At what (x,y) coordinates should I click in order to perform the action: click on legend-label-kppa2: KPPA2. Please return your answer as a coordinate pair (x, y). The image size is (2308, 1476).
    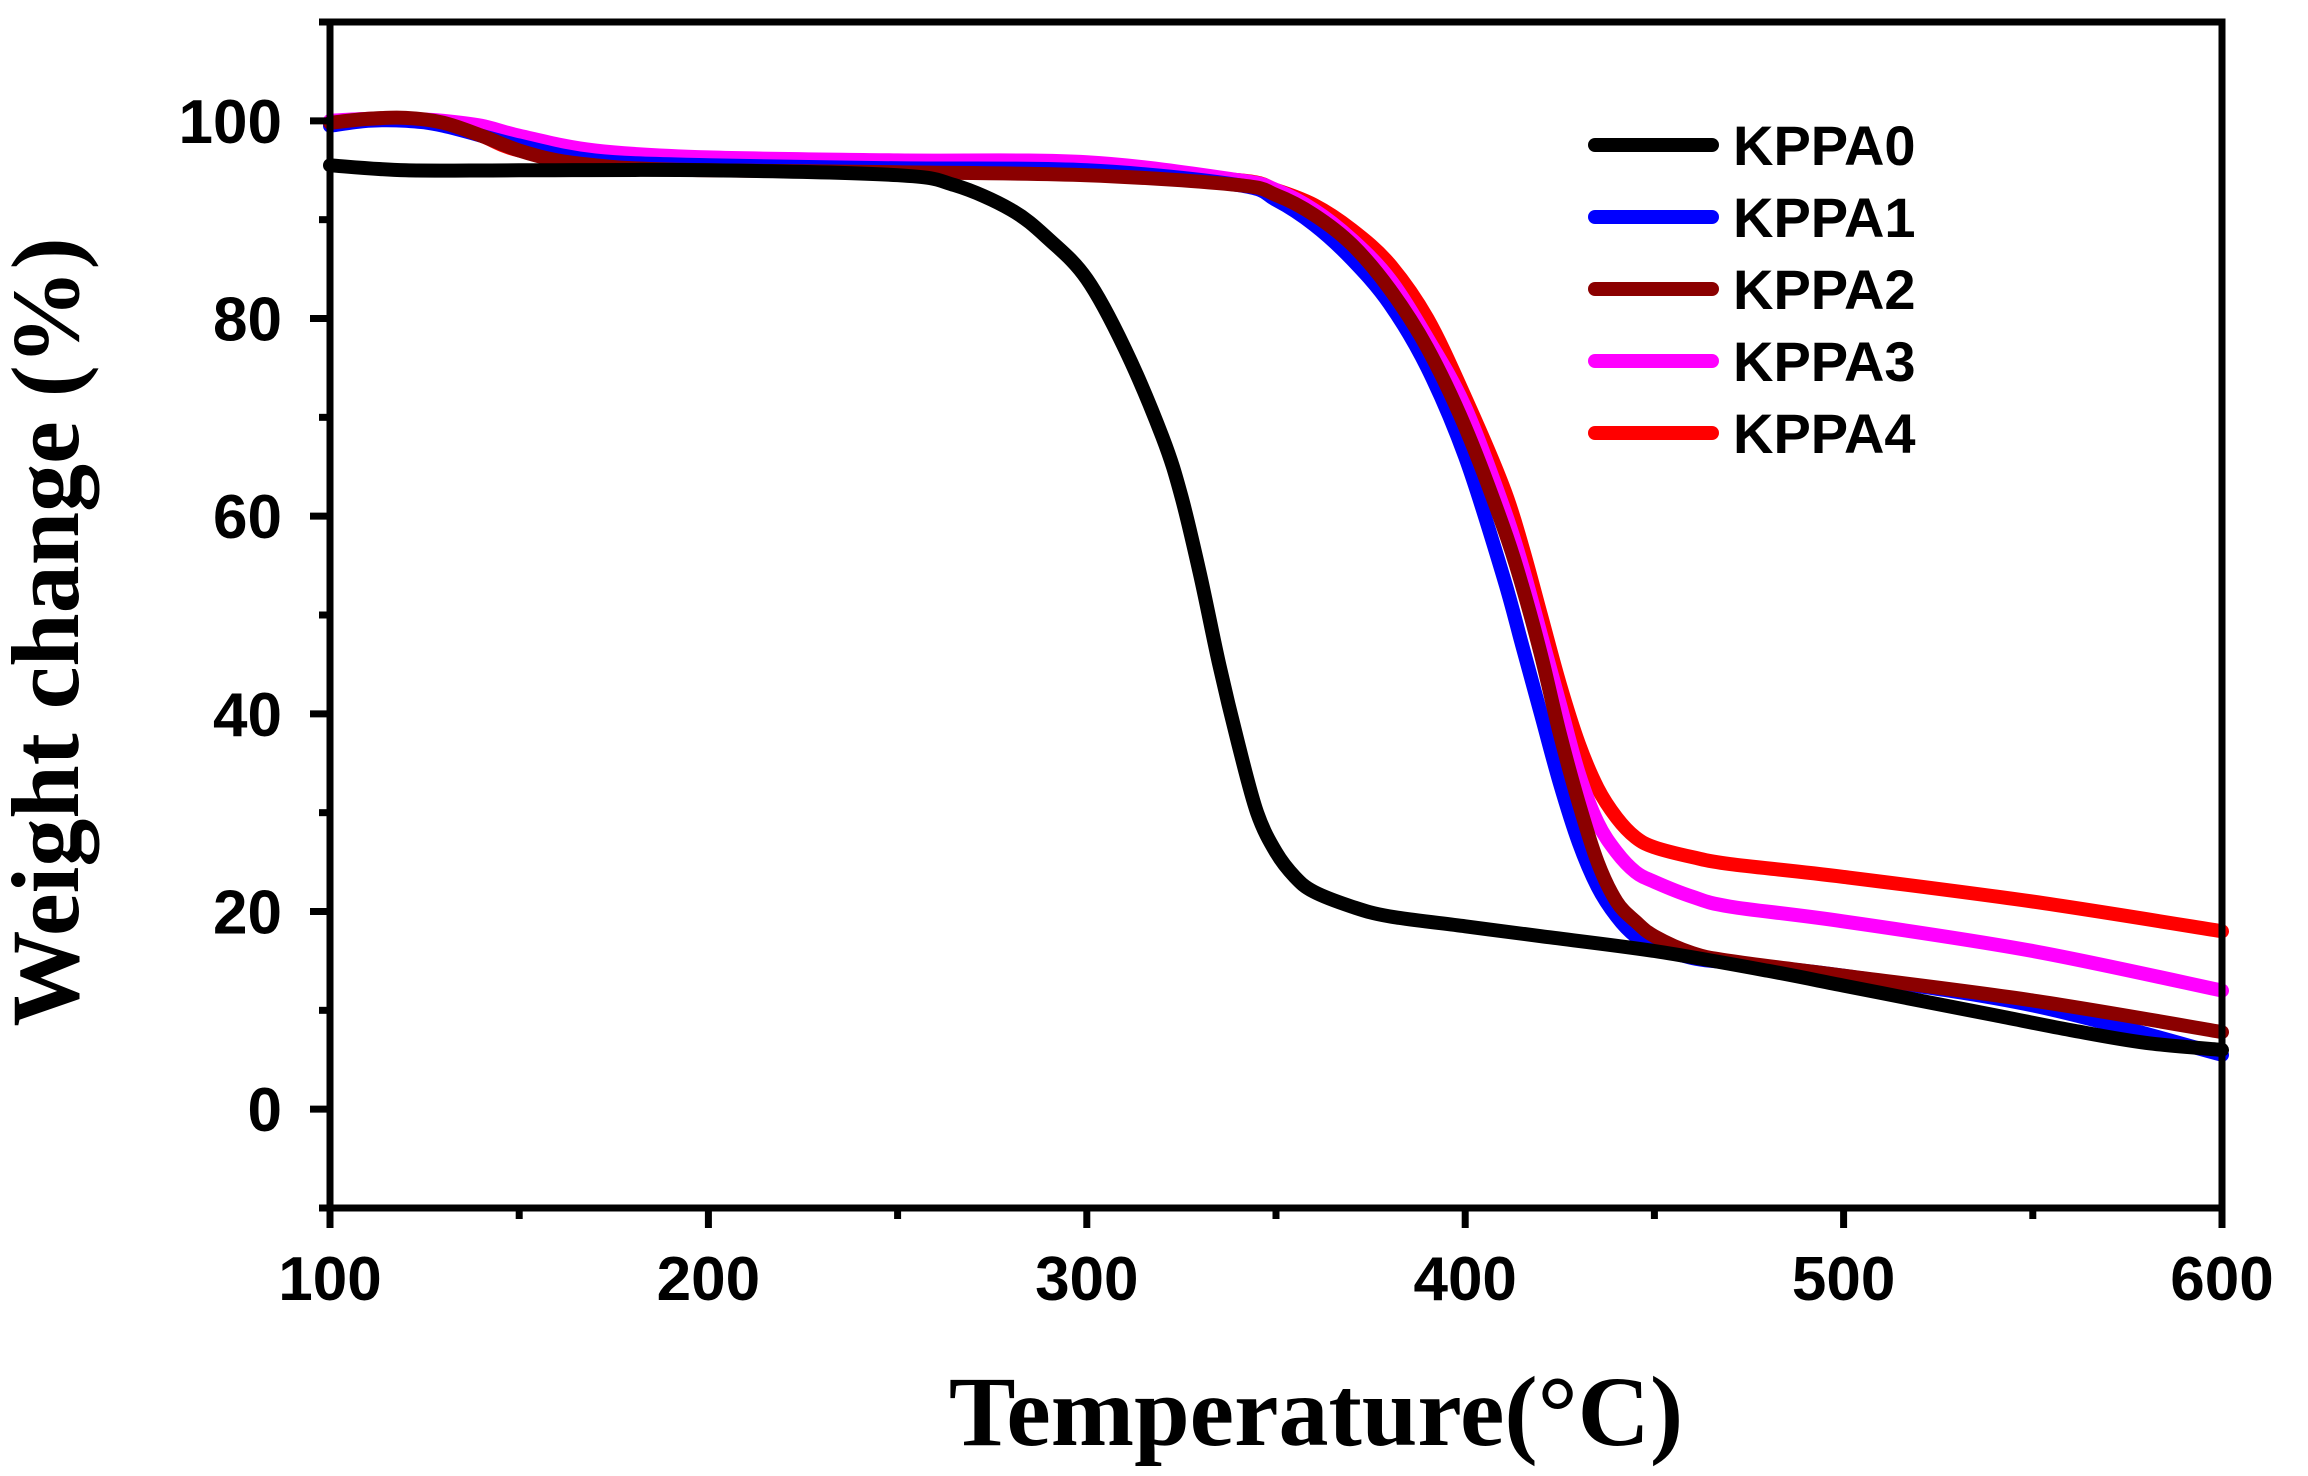
    Looking at the image, I should click on (1824, 289).